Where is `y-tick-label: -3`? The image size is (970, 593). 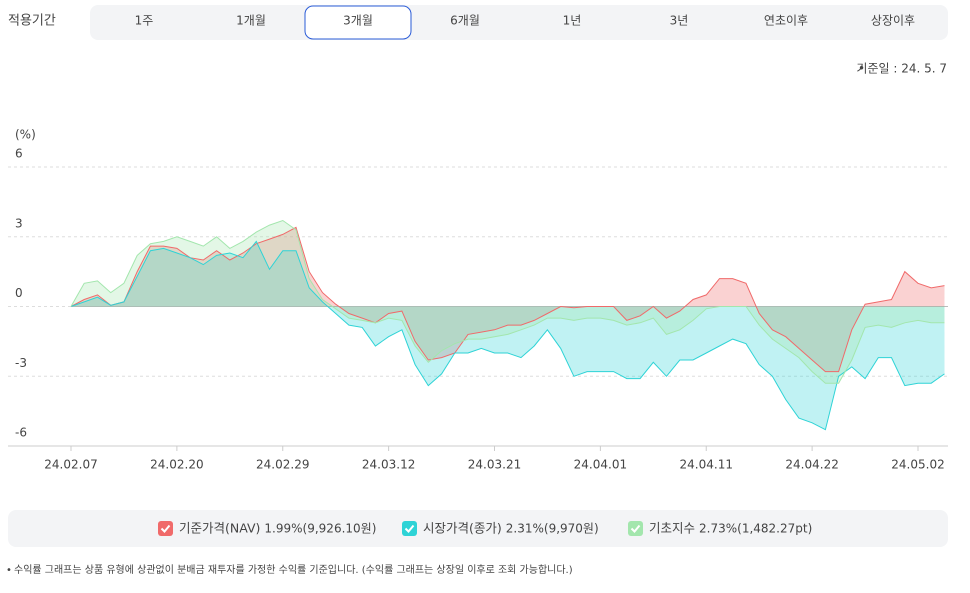 y-tick-label: -3 is located at coordinates (21, 363).